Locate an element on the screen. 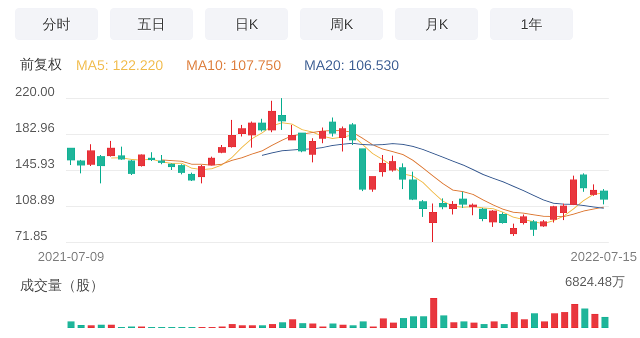  text: MA10: 107.750 is located at coordinates (234, 65).